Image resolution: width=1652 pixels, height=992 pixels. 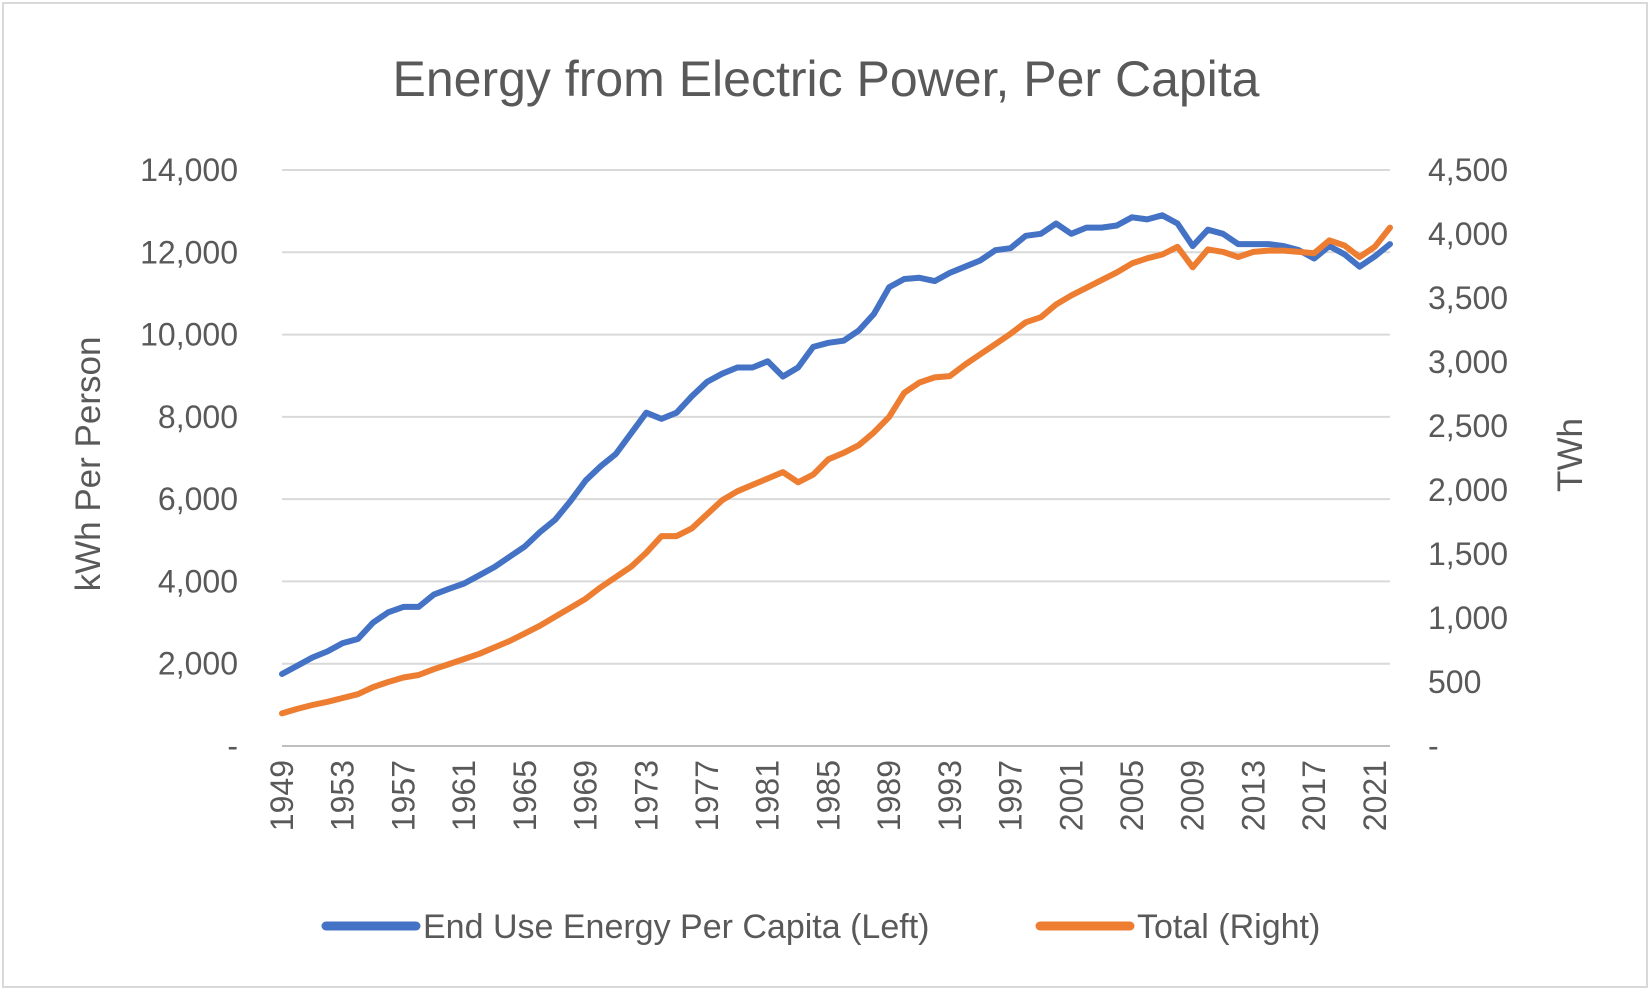 I want to click on x-tick-label: 1969, so click(x=586, y=795).